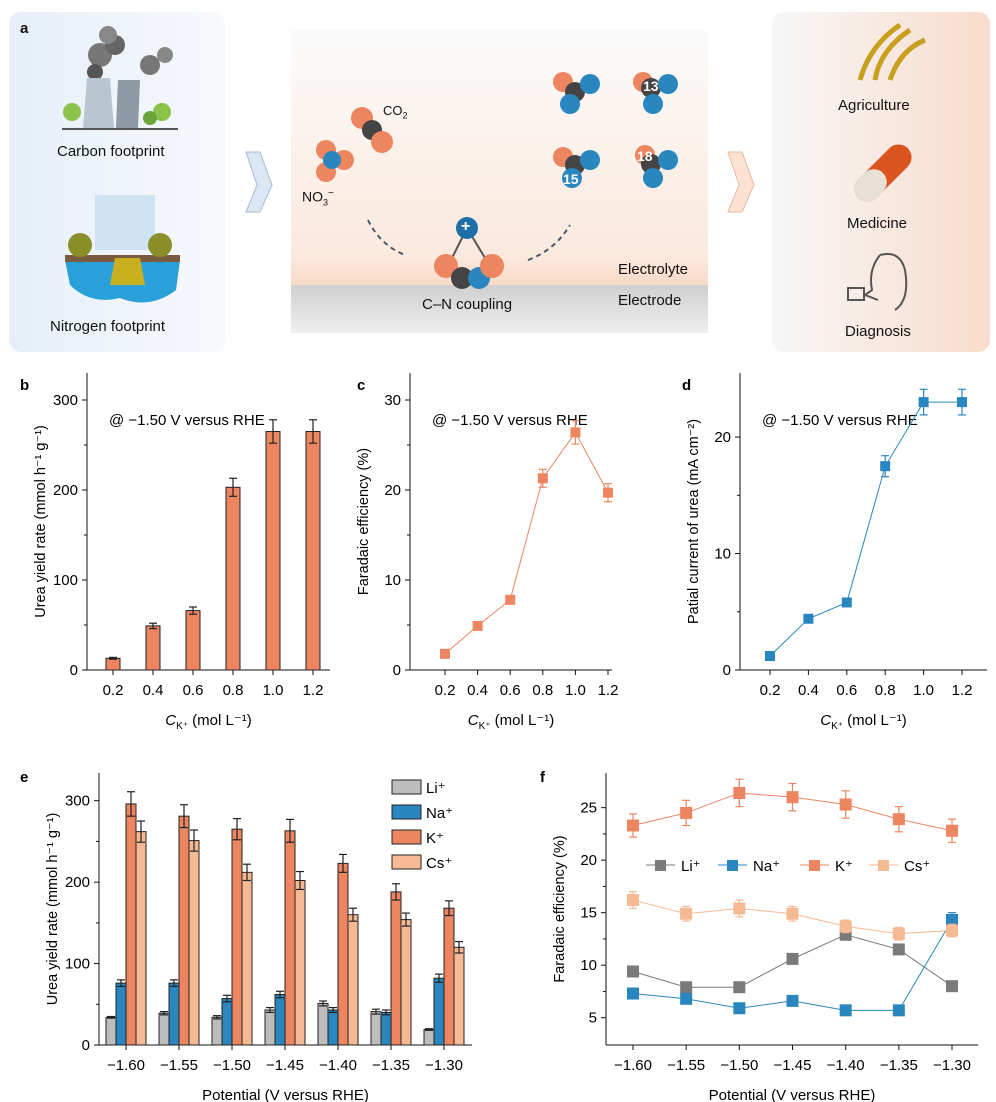 The height and width of the screenshot is (1102, 996). What do you see at coordinates (312, 196) in the screenshot?
I see `no3-text: NO` at bounding box center [312, 196].